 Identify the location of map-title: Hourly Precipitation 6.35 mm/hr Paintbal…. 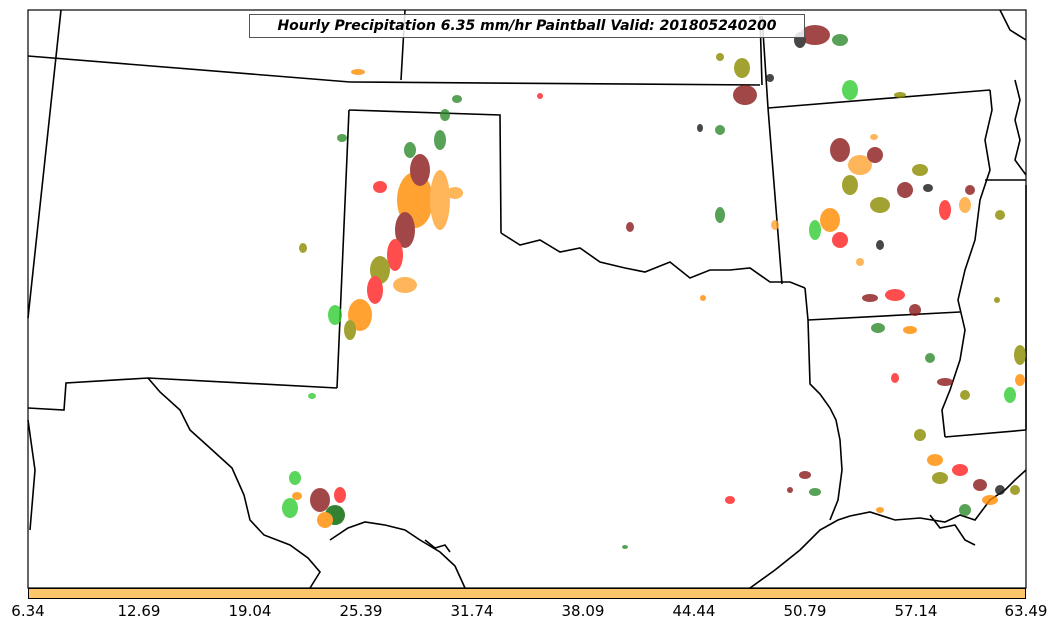
(527, 26).